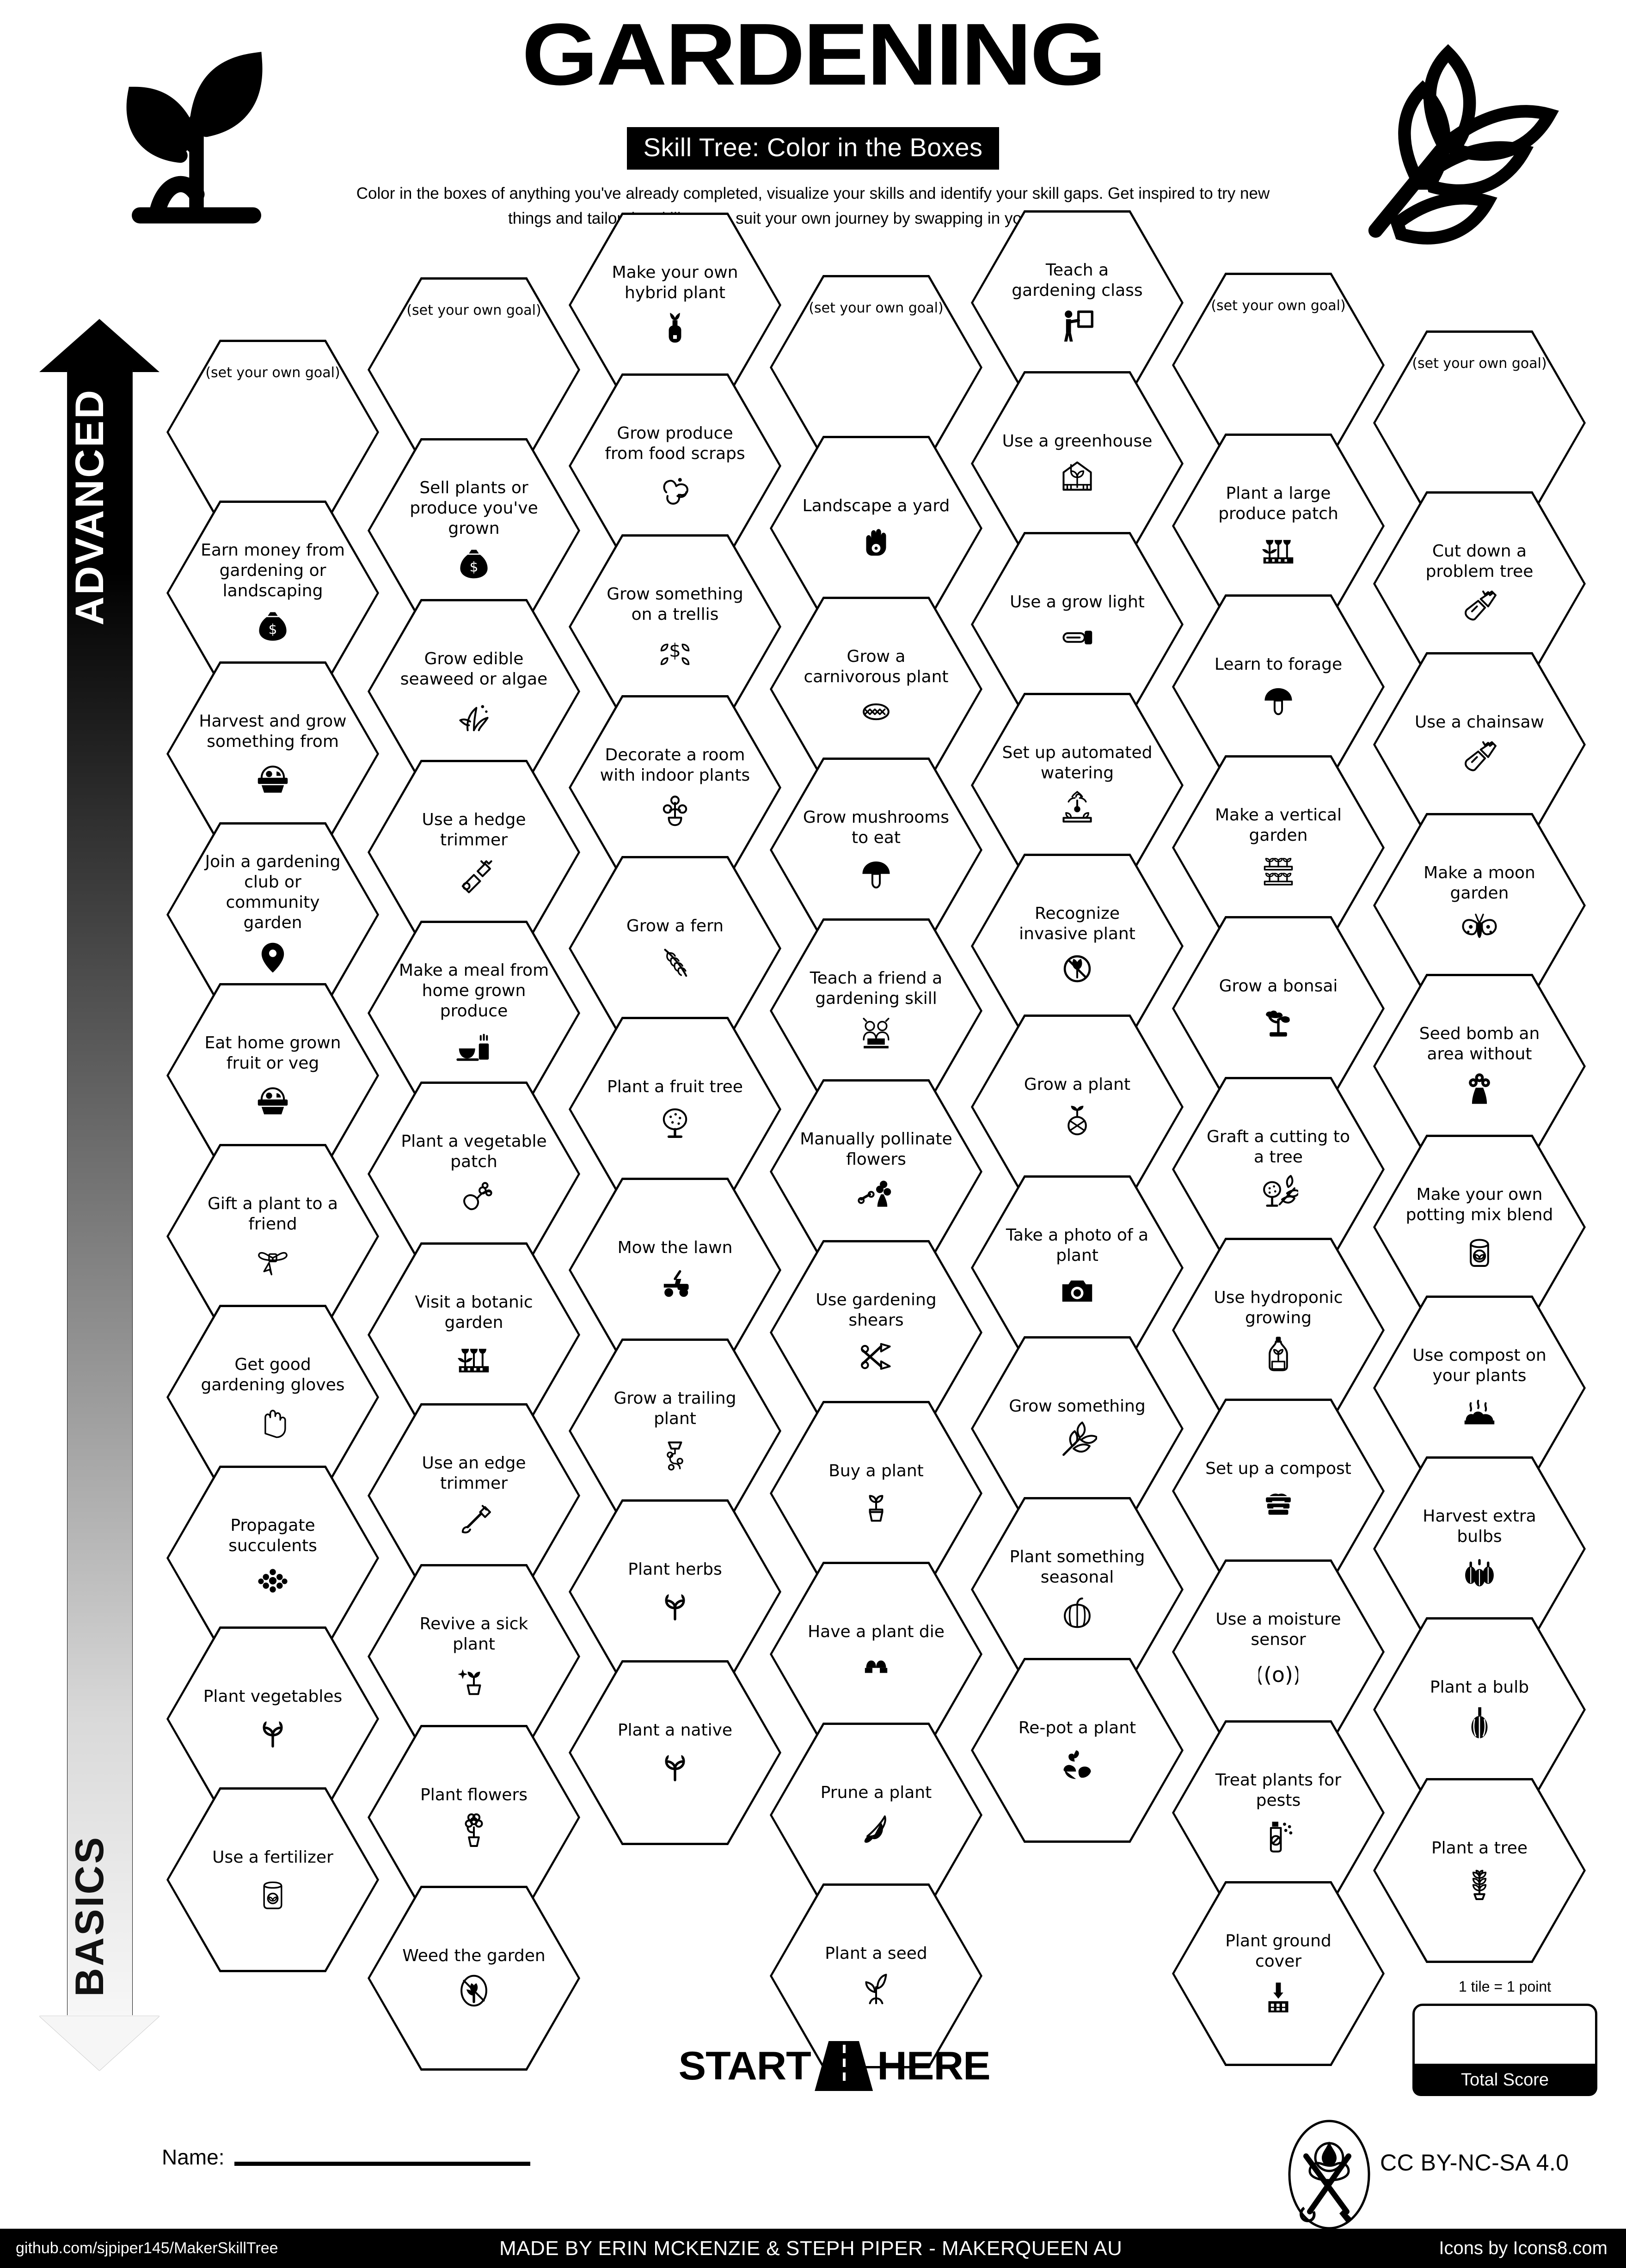 The image size is (1626, 2268). What do you see at coordinates (474, 1991) in the screenshot?
I see `no-weed-icon` at bounding box center [474, 1991].